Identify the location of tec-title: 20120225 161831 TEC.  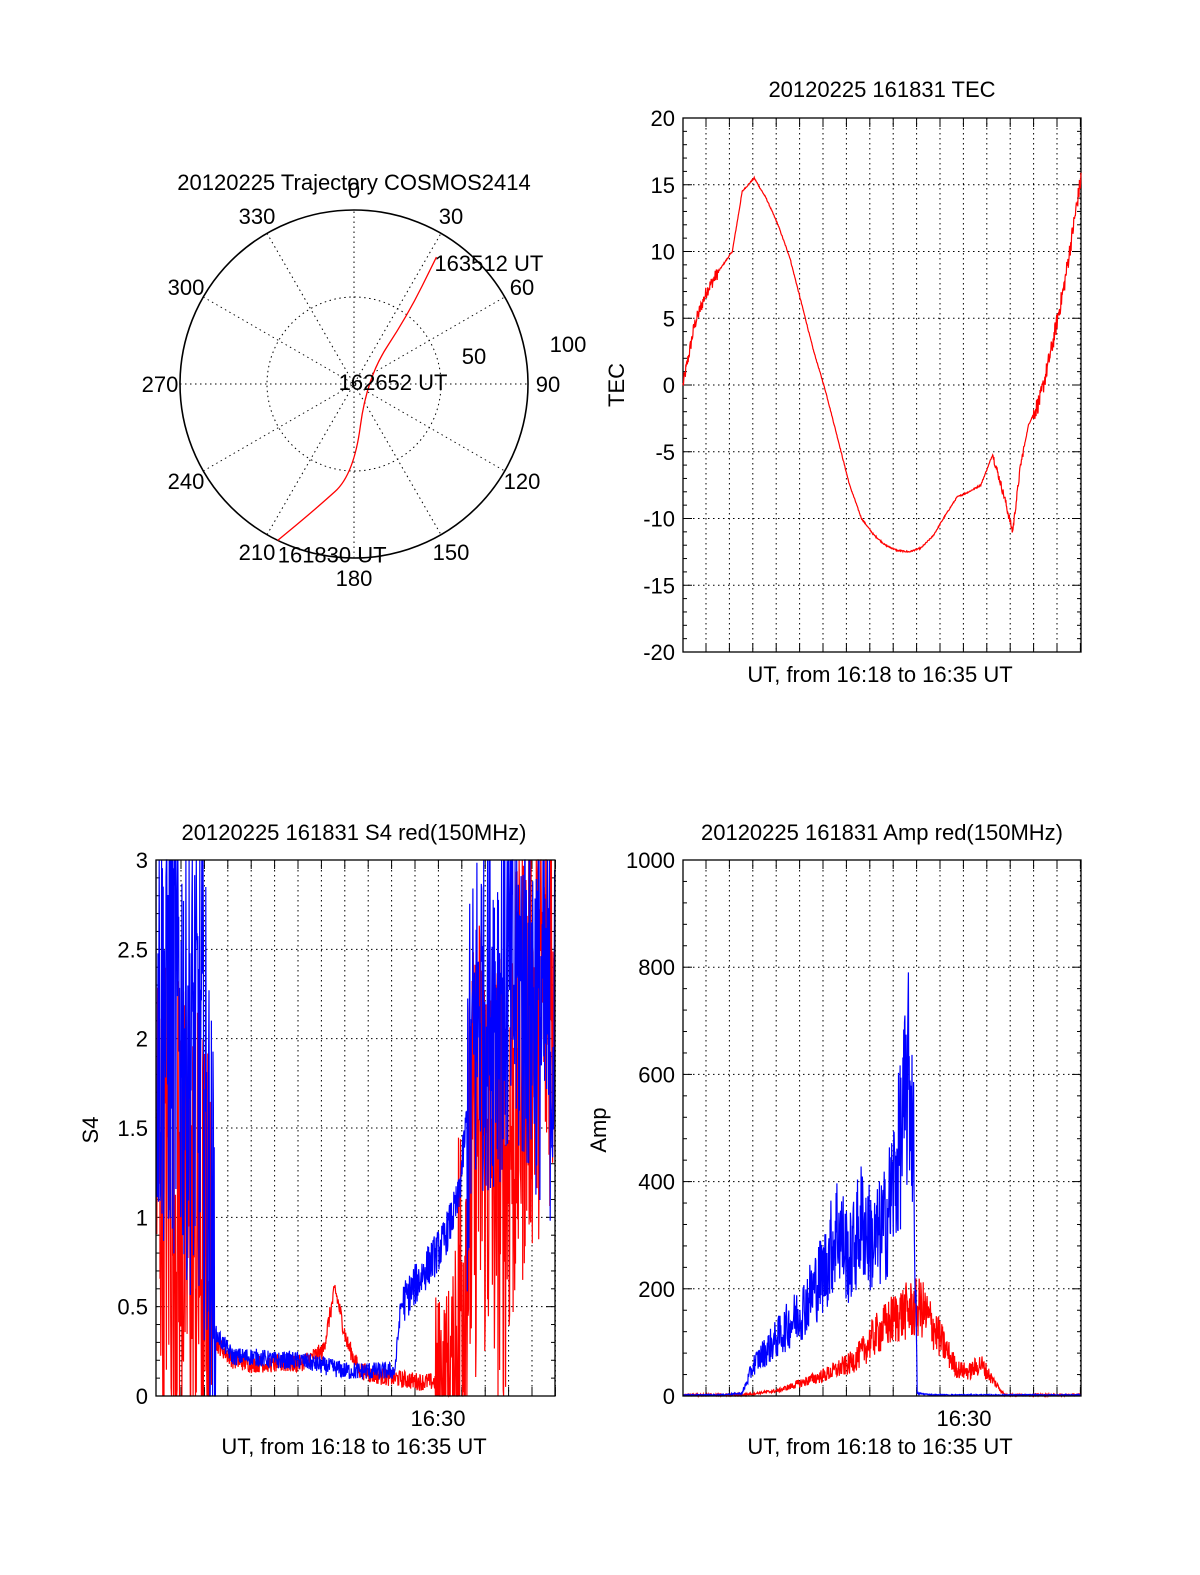
(881, 89).